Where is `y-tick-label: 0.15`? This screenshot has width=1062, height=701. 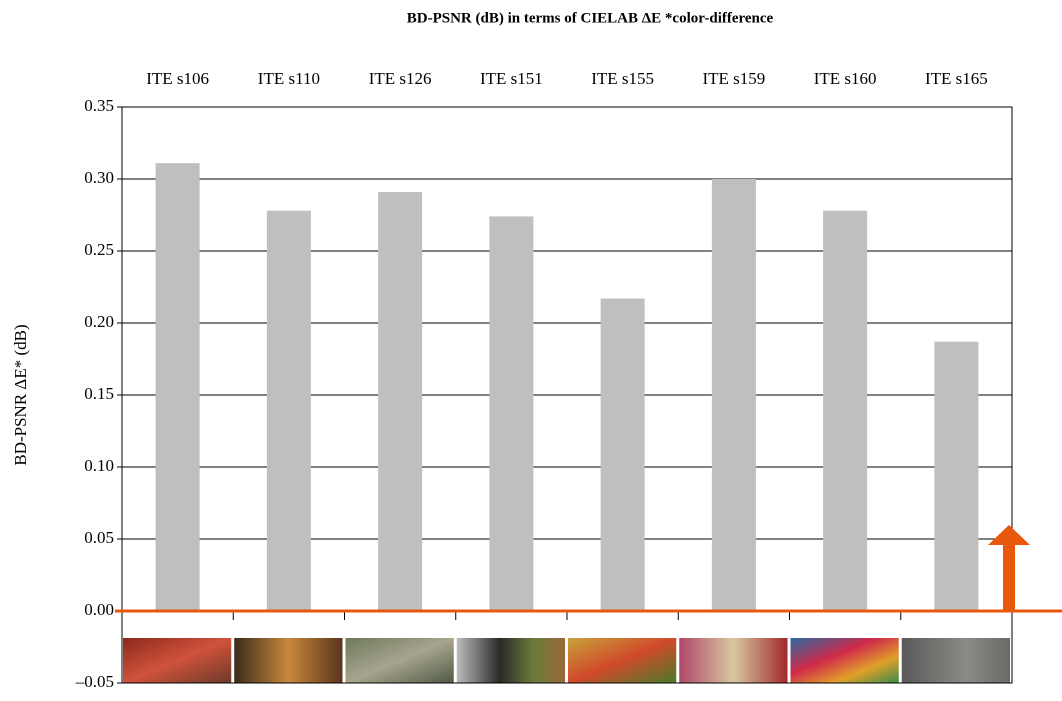 y-tick-label: 0.15 is located at coordinates (99, 393).